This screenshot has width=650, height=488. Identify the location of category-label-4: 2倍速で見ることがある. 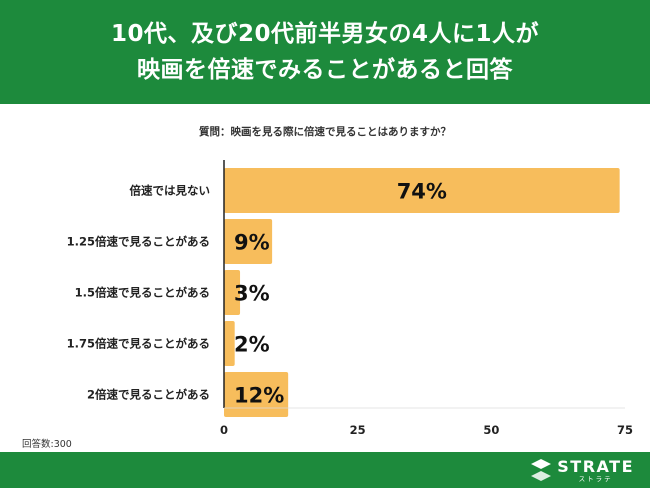
(148, 395).